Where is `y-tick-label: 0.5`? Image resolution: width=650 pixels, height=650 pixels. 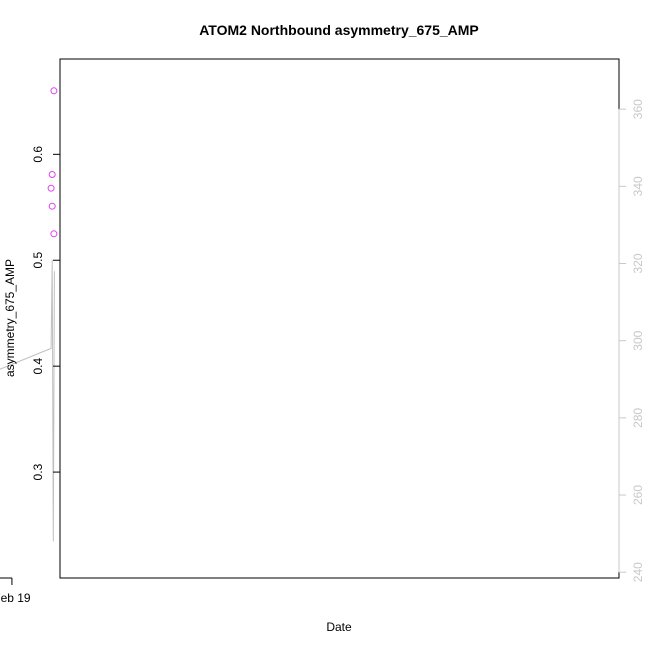
y-tick-label: 0.5 is located at coordinates (38, 260).